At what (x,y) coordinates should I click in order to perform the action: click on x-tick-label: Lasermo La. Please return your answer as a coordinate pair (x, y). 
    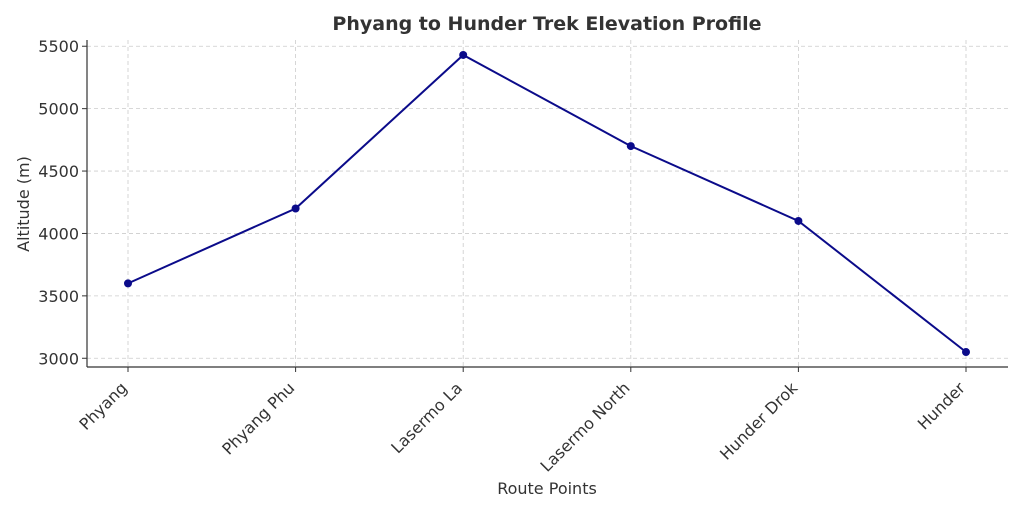
    Looking at the image, I should click on (426, 417).